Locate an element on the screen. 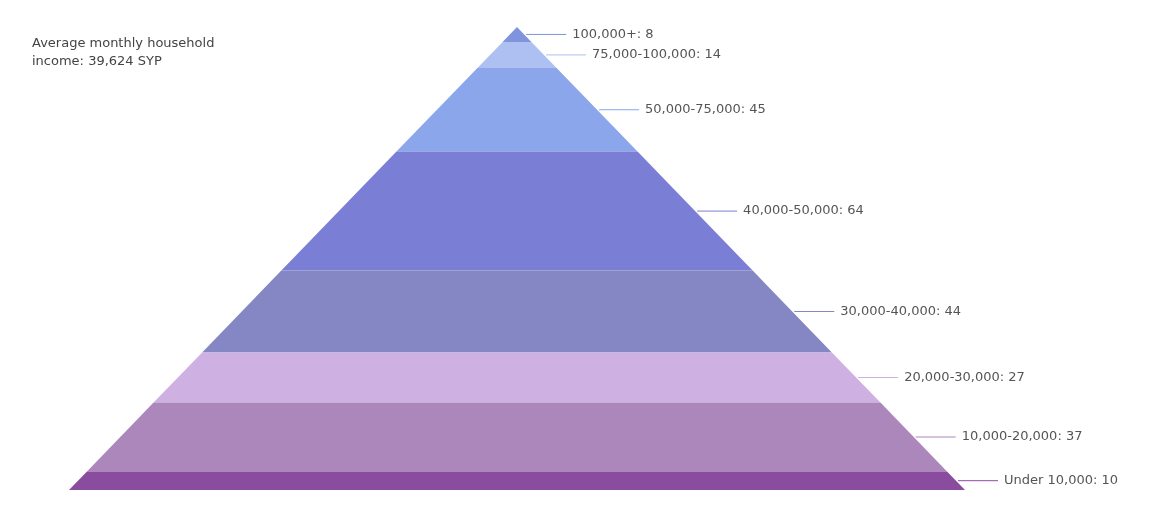 The width and height of the screenshot is (1154, 505). data-label: : 37 is located at coordinates (1070, 436).